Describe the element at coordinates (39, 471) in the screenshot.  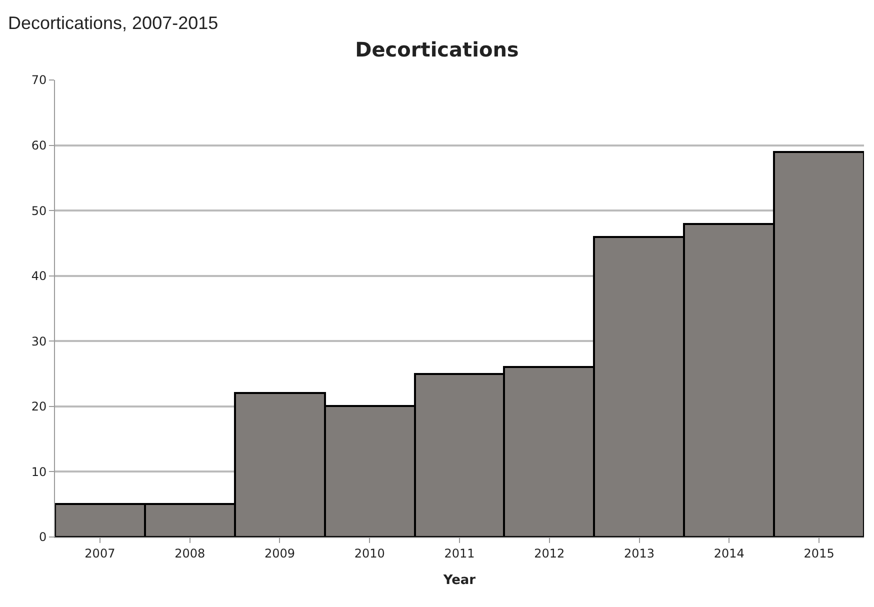
I see `y-tick-label: 10` at that location.